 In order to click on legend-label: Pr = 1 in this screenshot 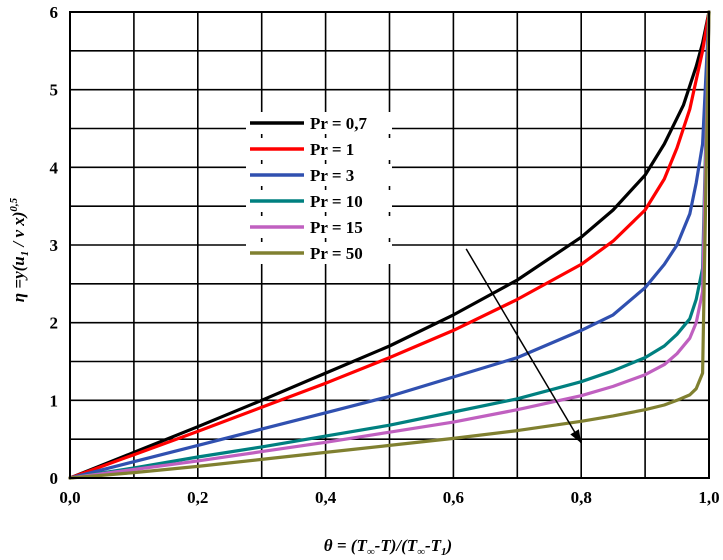, I will do `click(332, 149)`.